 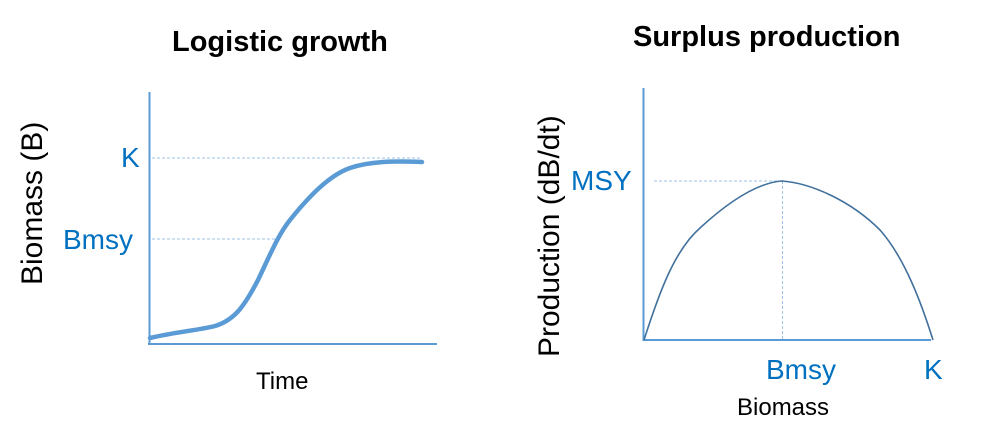 What do you see at coordinates (933, 369) in the screenshot?
I see `right-k-mark: K` at bounding box center [933, 369].